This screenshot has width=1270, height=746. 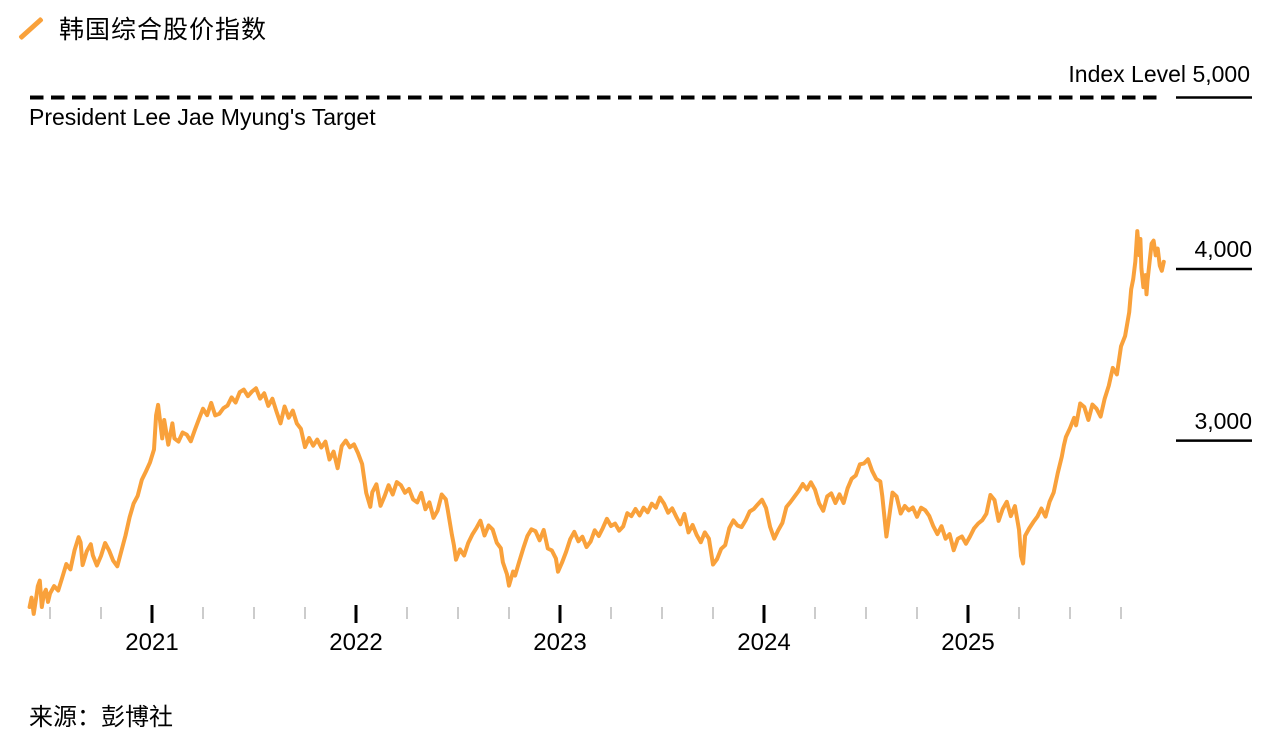 I want to click on x-tick-label: 2023, so click(x=560, y=642).